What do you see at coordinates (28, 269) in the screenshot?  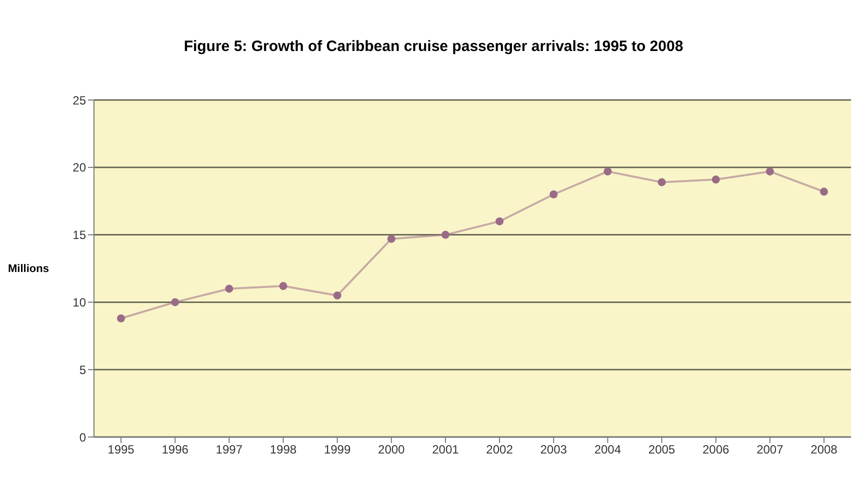 I see `y-axis-title: Millions` at bounding box center [28, 269].